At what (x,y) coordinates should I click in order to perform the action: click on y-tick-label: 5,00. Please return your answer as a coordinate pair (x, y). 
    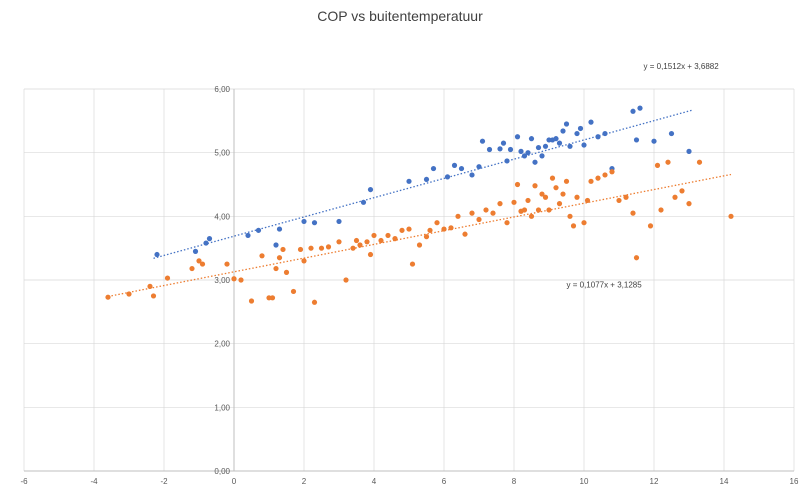
    Looking at the image, I should click on (222, 153).